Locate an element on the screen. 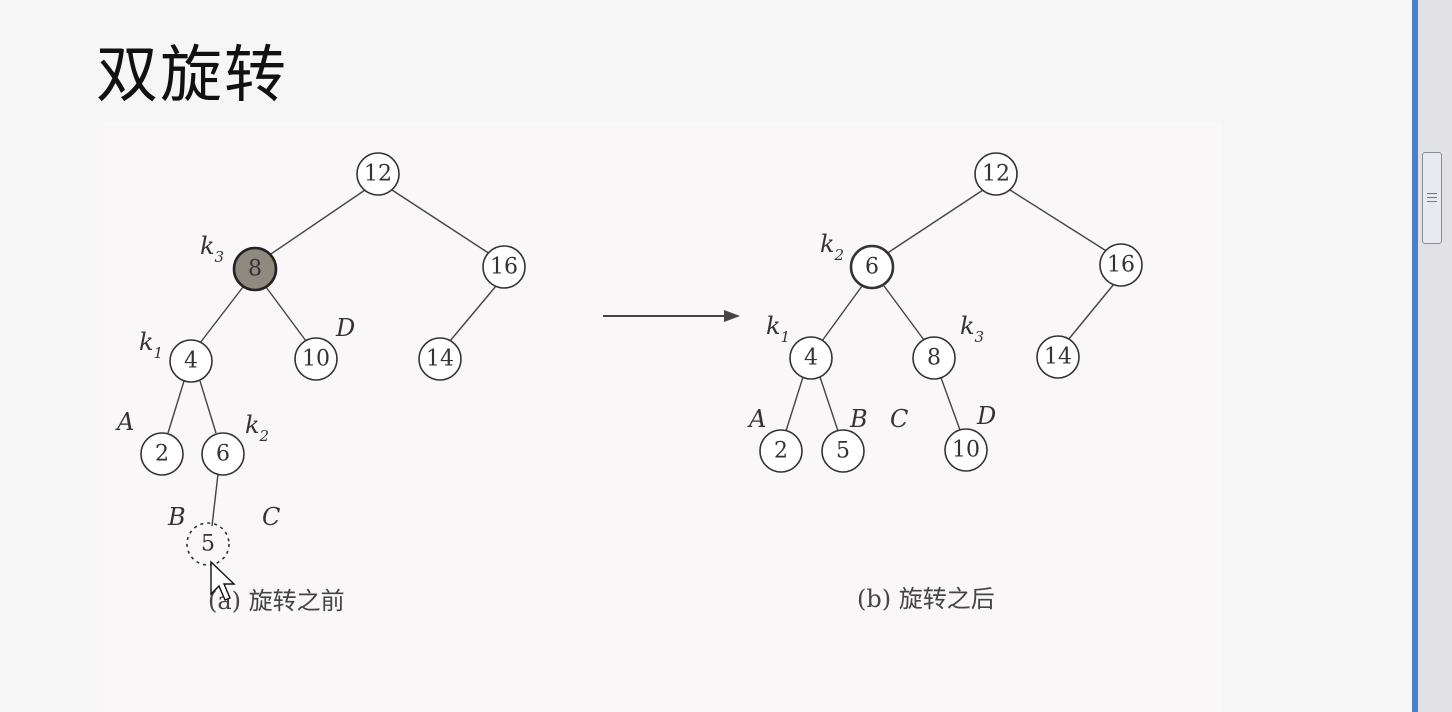 Image resolution: width=1452 pixels, height=712 pixels. tree-node: 8 is located at coordinates (934, 358).